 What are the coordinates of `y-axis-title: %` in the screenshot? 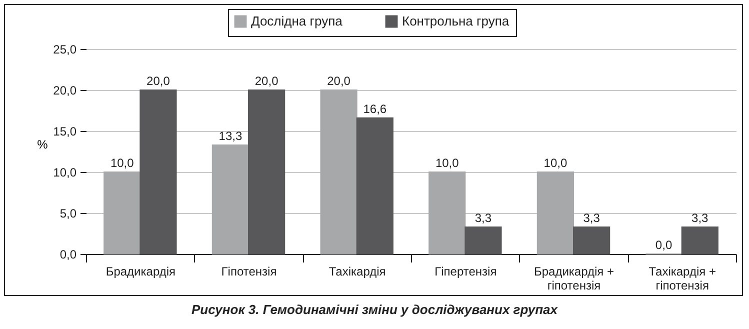 It's located at (42, 145).